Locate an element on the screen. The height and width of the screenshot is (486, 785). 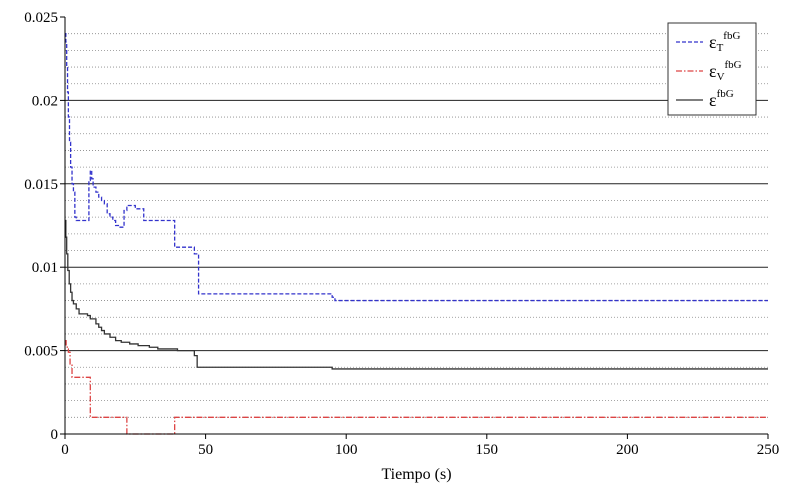
x-tick-label: 150 is located at coordinates (487, 450).